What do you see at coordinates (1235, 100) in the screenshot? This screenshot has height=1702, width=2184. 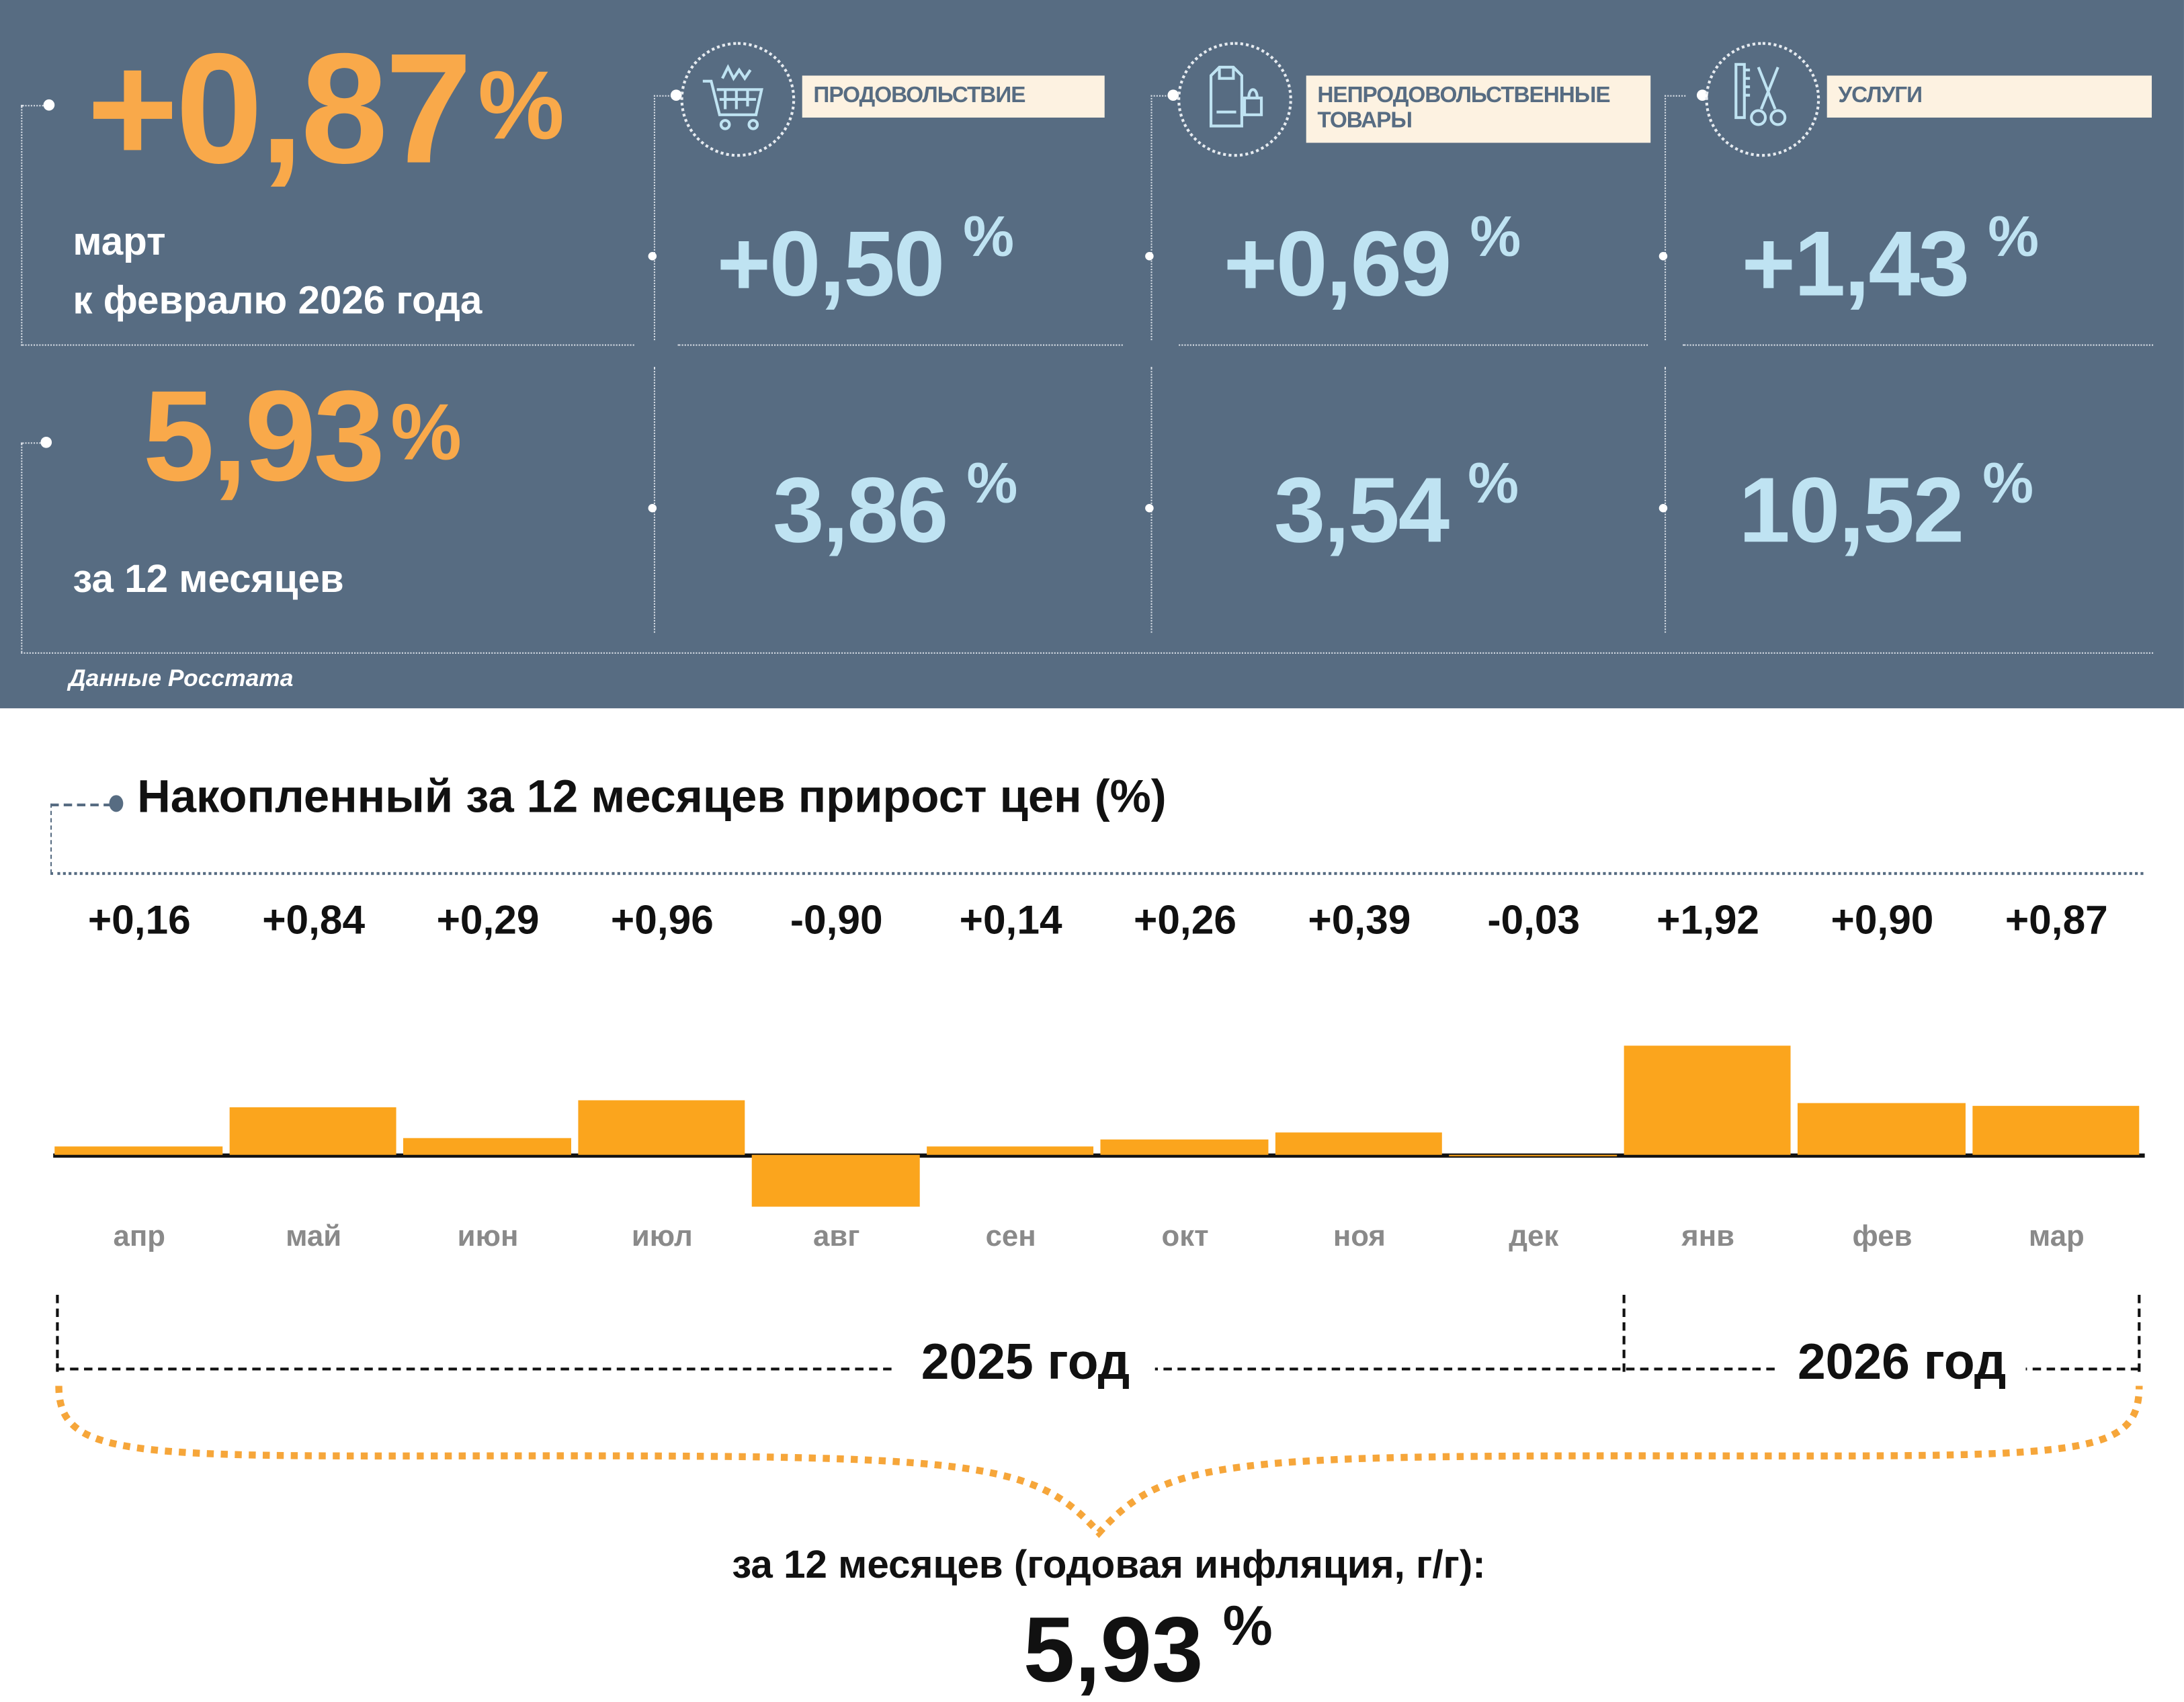 I see `clothes-bag-icon` at bounding box center [1235, 100].